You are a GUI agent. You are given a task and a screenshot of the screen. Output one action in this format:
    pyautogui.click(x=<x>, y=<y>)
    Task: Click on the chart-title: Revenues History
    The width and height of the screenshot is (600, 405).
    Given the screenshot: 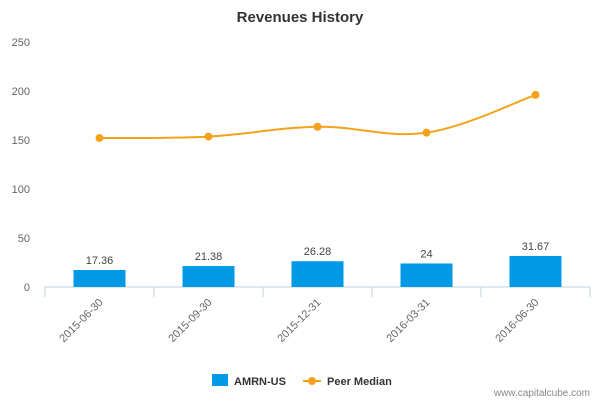 What is the action you would take?
    pyautogui.click(x=300, y=17)
    